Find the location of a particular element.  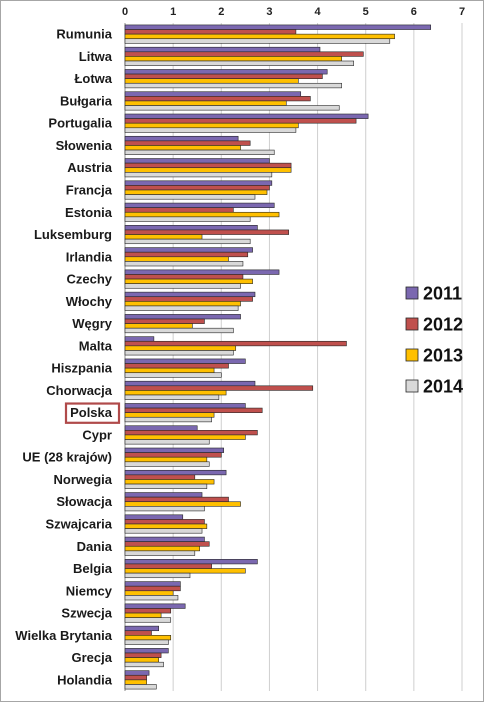

bar-szwajcaria-2014 is located at coordinates (163, 531).